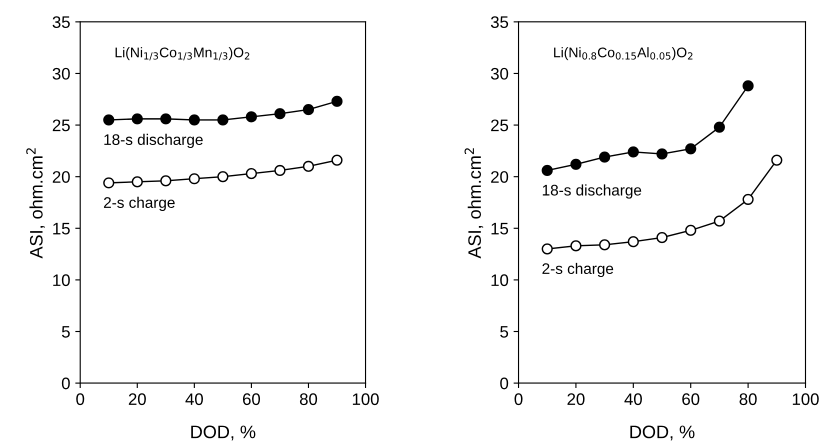 The width and height of the screenshot is (827, 446). What do you see at coordinates (623, 53) in the screenshot?
I see `annotation: Li(Ni$_{0.8}$Co$_{0.15}$Al$_{0.05}$)O$_{2}$` at bounding box center [623, 53].